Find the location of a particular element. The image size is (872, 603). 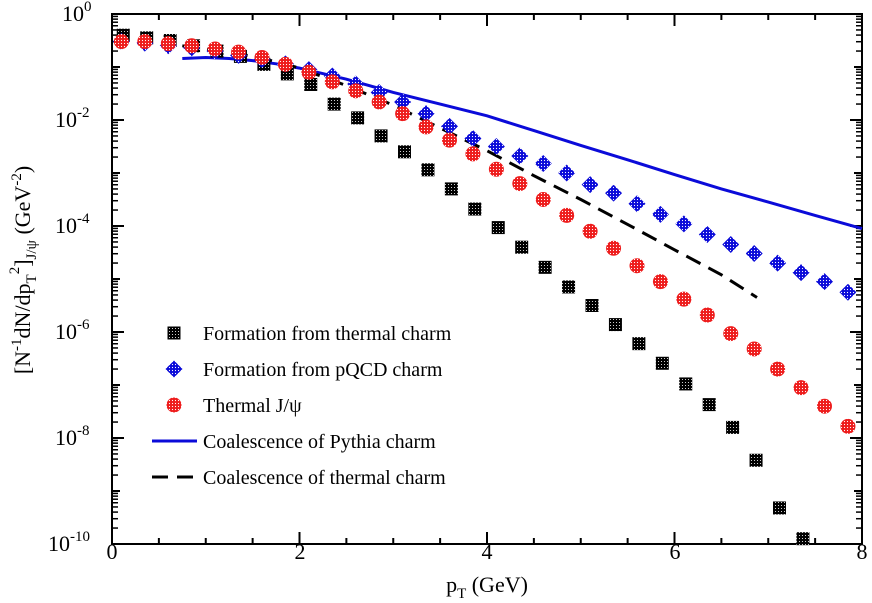

legend-label-thermal-coalescence: Coalescence of thermal charm is located at coordinates (324, 478).